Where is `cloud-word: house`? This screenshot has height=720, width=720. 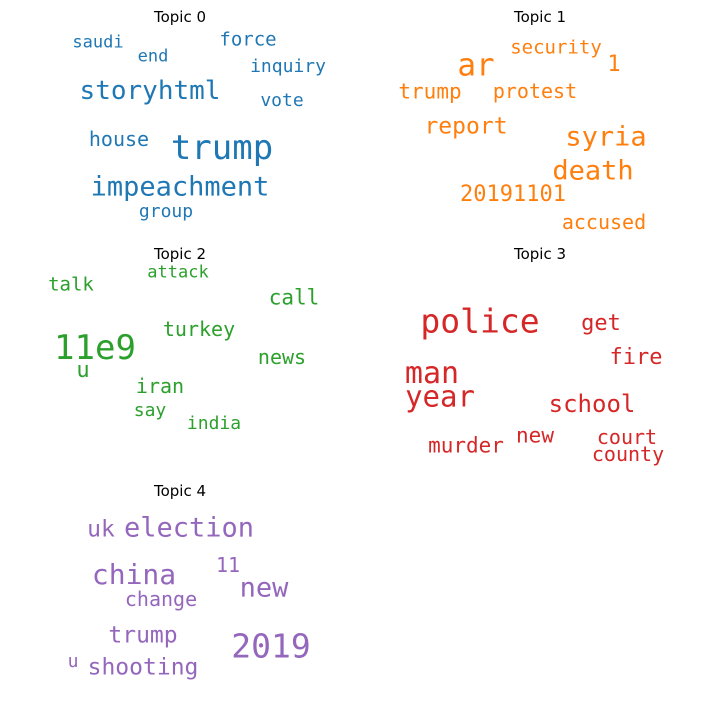 cloud-word: house is located at coordinates (119, 139).